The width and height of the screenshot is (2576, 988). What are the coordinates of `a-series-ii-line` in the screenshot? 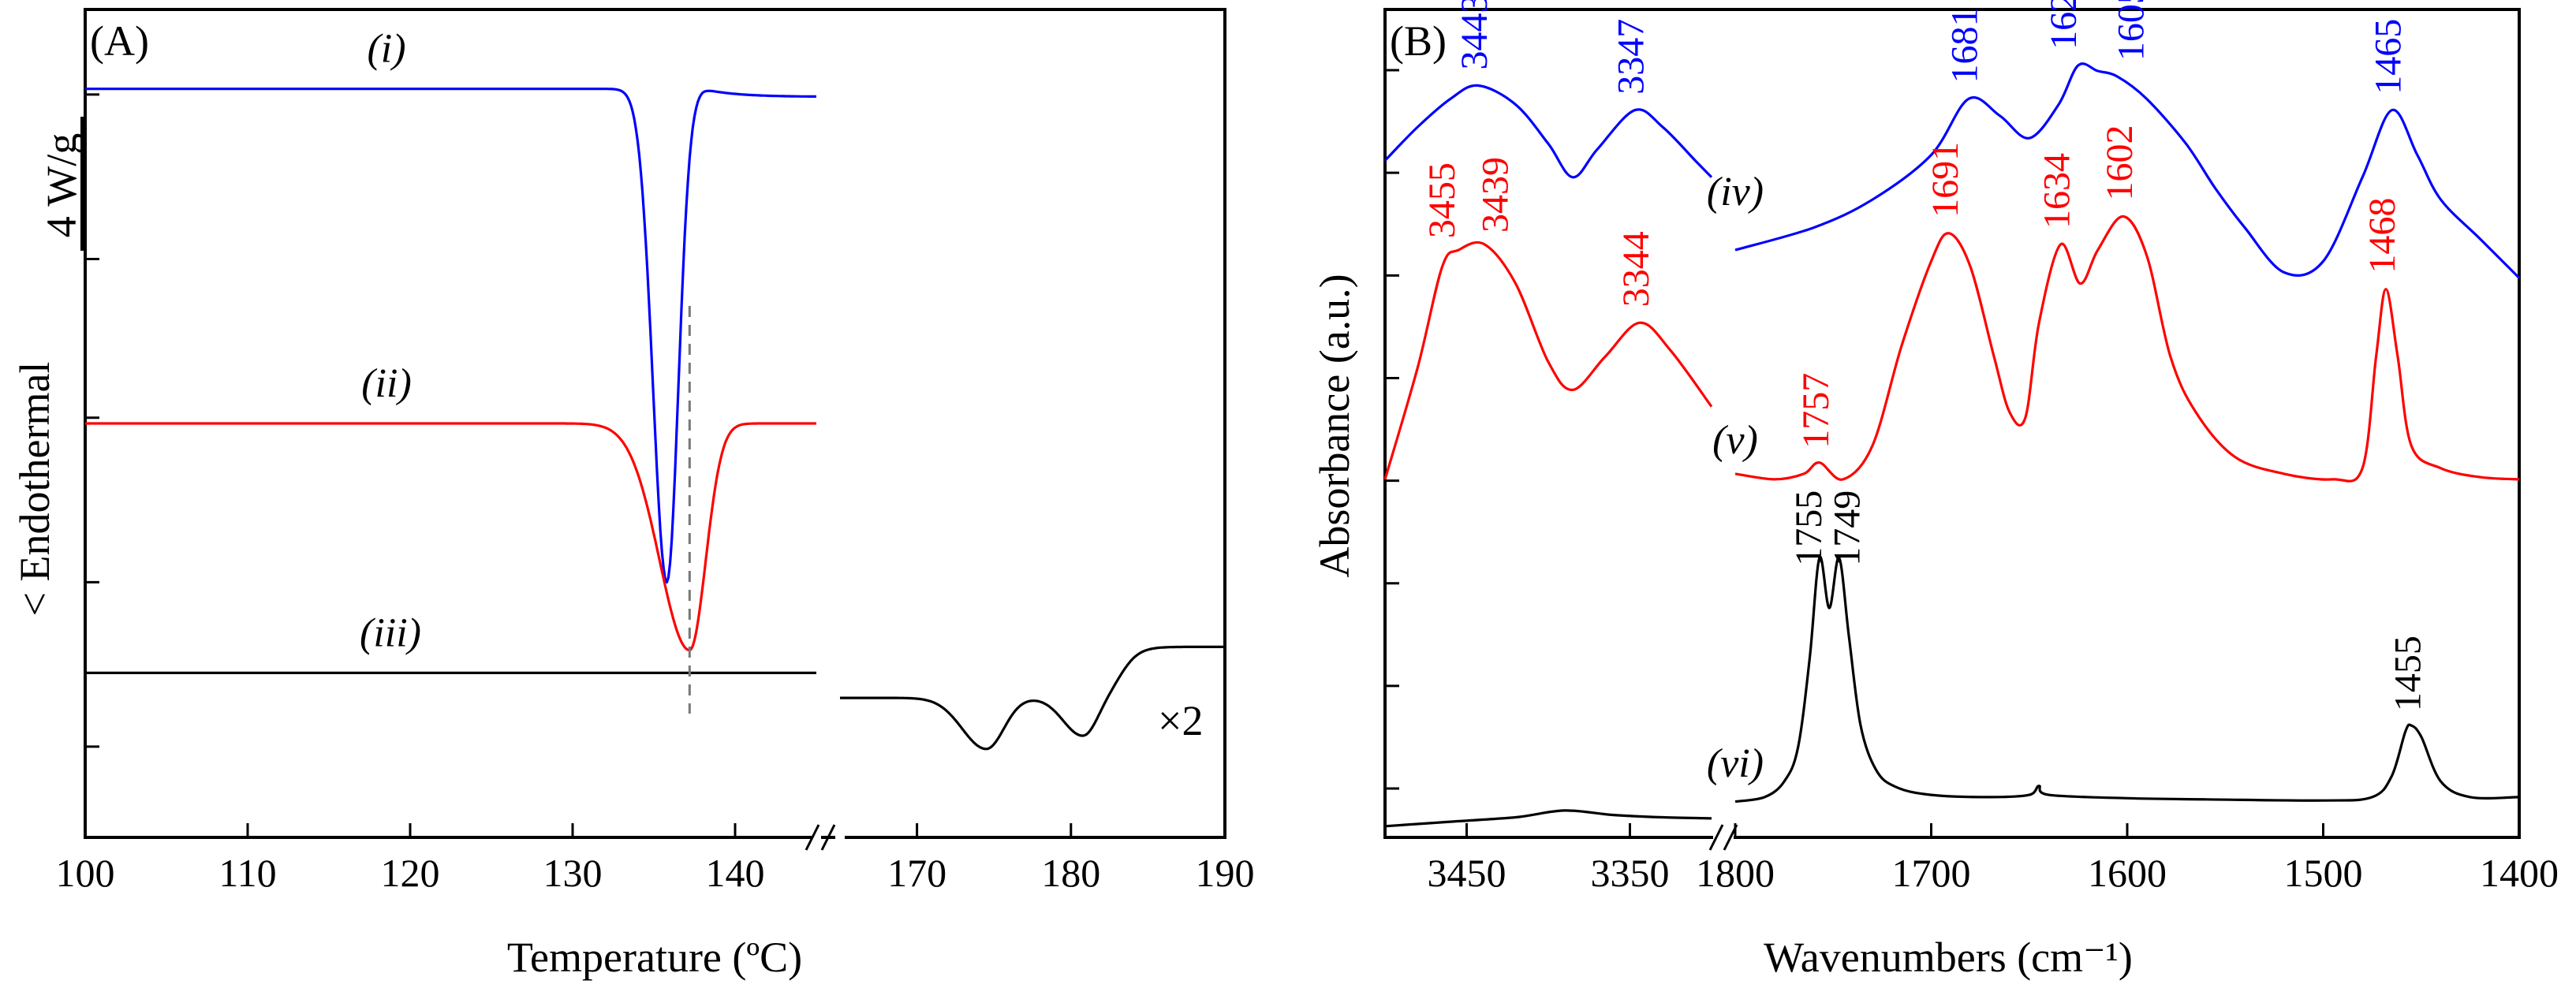 It's located at (450, 537).